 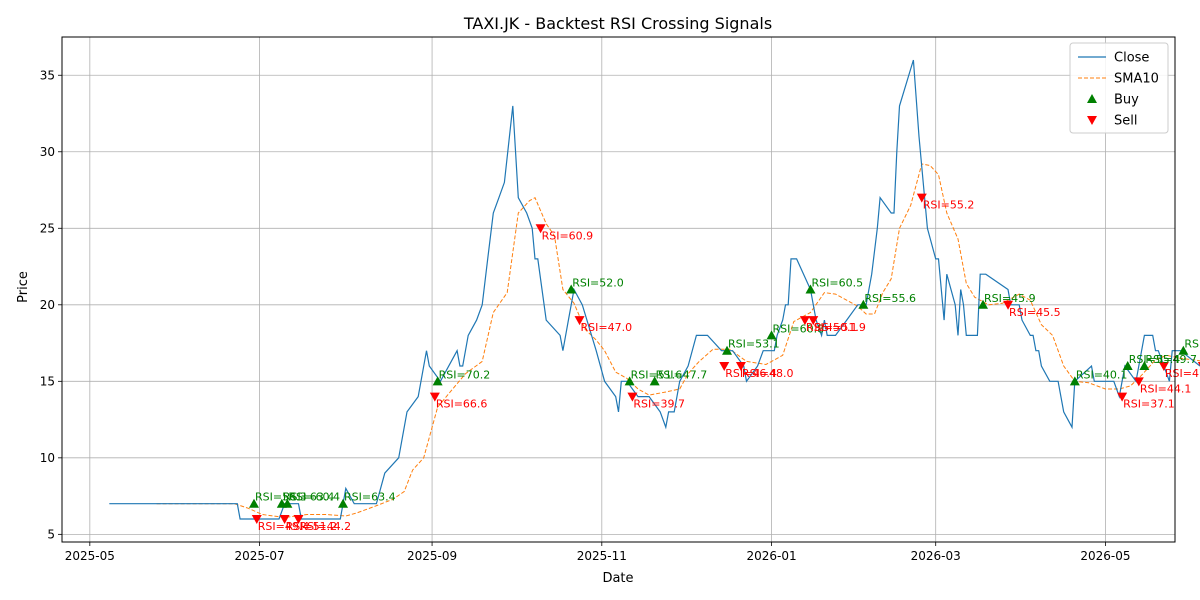 I want to click on buy-label: RSI=54.1, so click(x=1192, y=344).